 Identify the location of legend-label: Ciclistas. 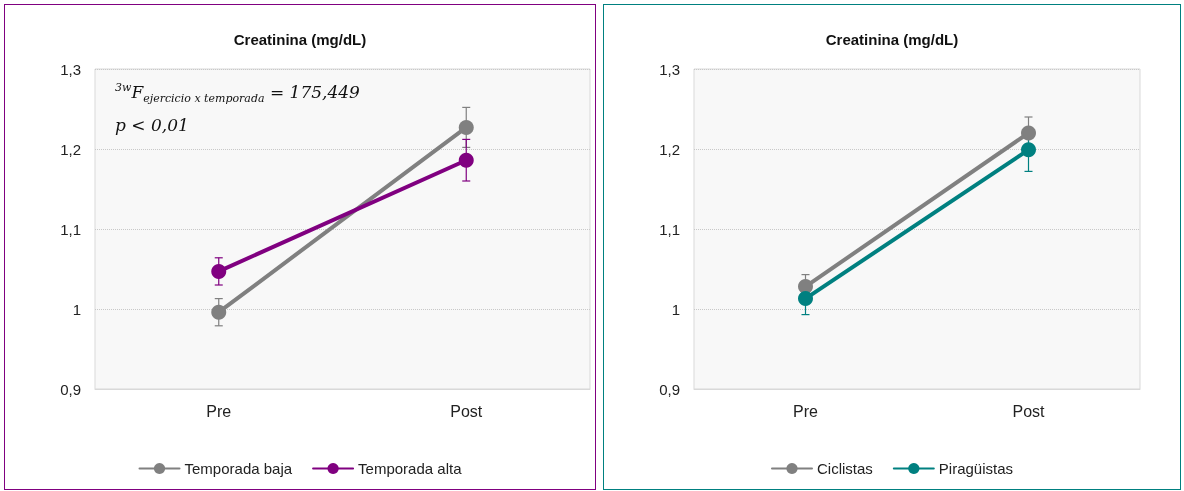
(844, 468).